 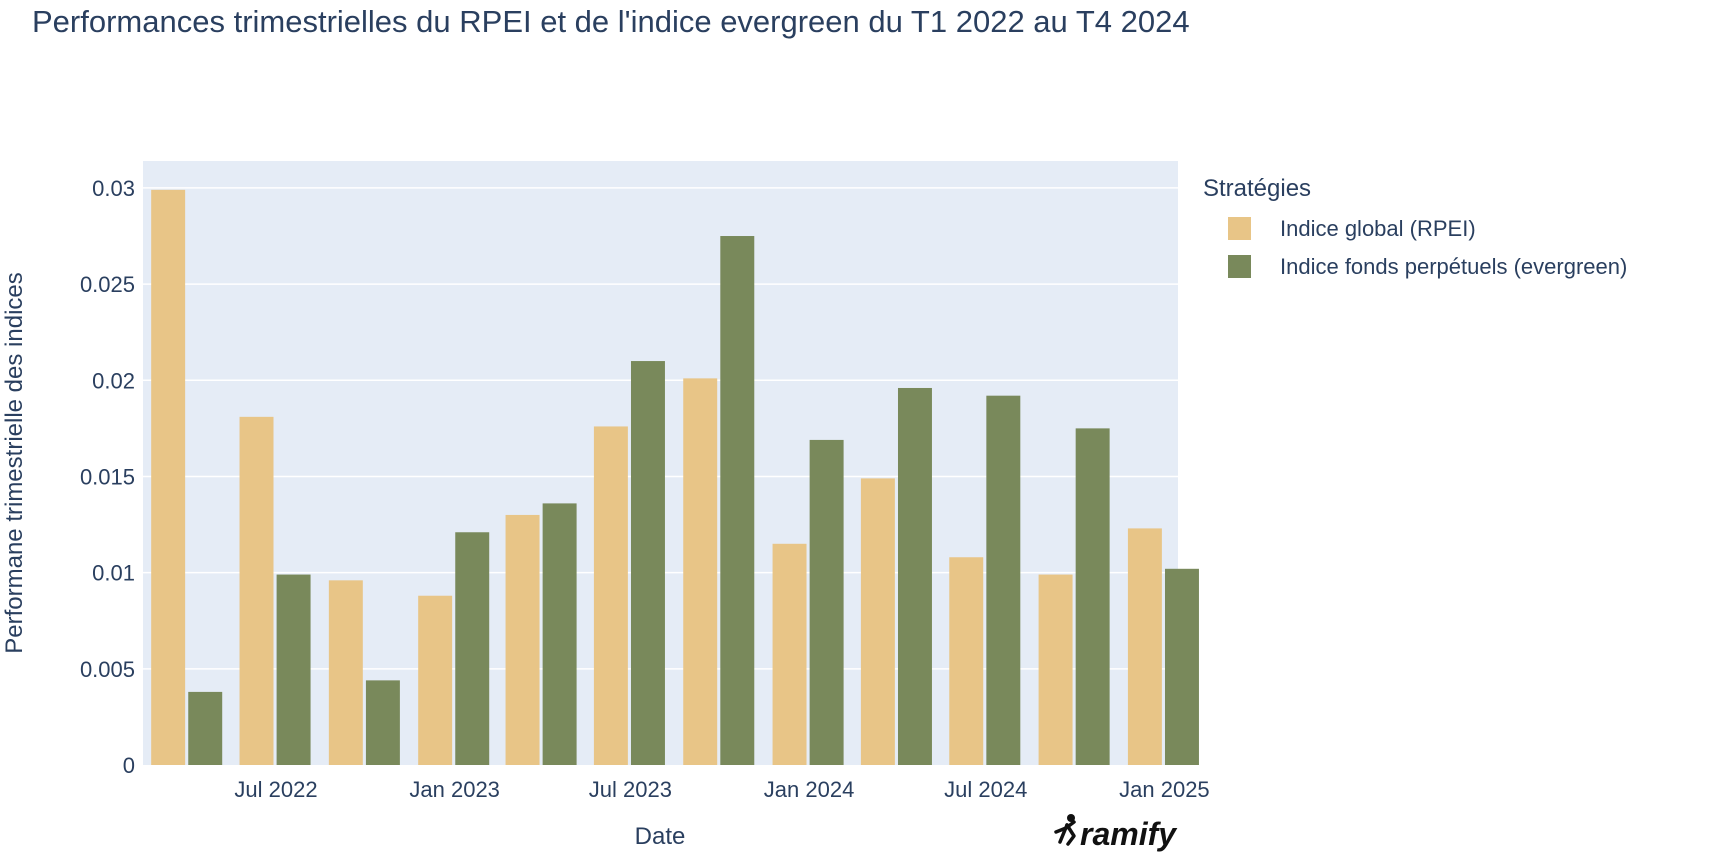 What do you see at coordinates (107, 284) in the screenshot?
I see `y-tick-label: 0.025` at bounding box center [107, 284].